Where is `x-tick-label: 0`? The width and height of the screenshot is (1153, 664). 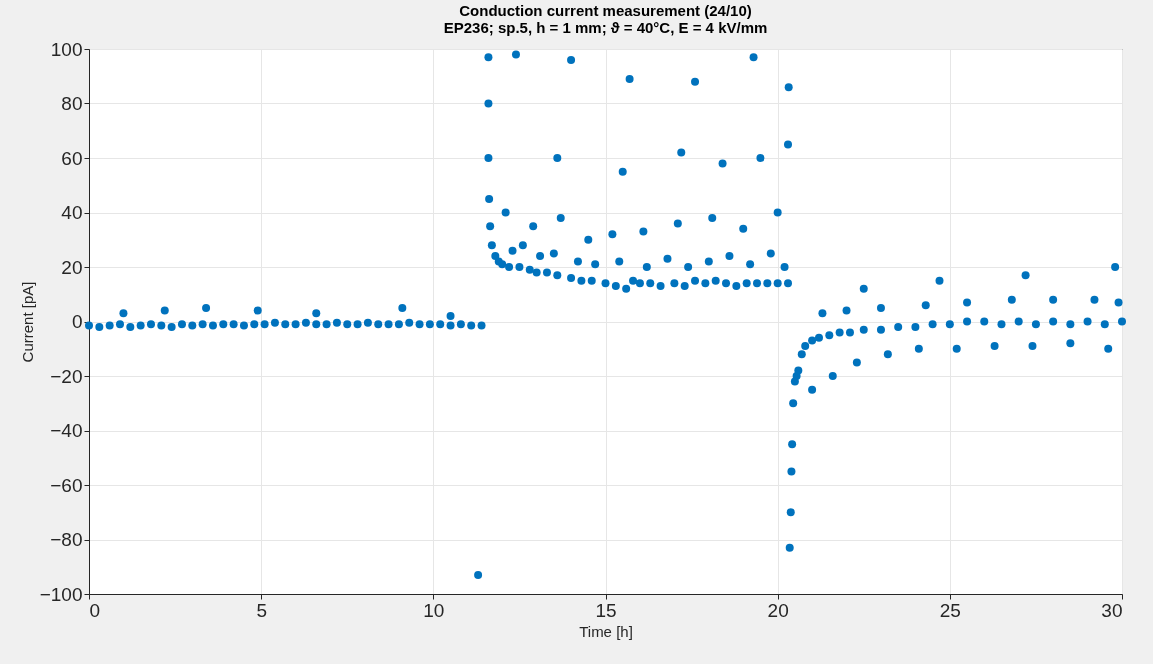 x-tick-label: 0 is located at coordinates (95, 610).